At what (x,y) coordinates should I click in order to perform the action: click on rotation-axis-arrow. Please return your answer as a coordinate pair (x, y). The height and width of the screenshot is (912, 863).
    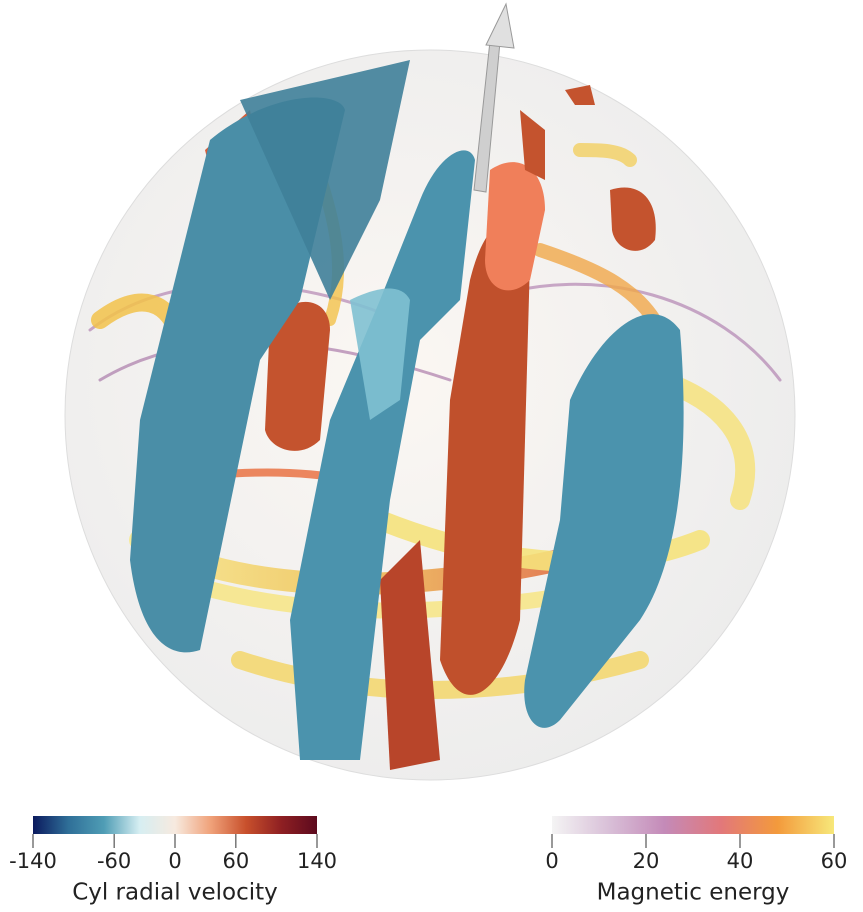
    Looking at the image, I should click on (494, 97).